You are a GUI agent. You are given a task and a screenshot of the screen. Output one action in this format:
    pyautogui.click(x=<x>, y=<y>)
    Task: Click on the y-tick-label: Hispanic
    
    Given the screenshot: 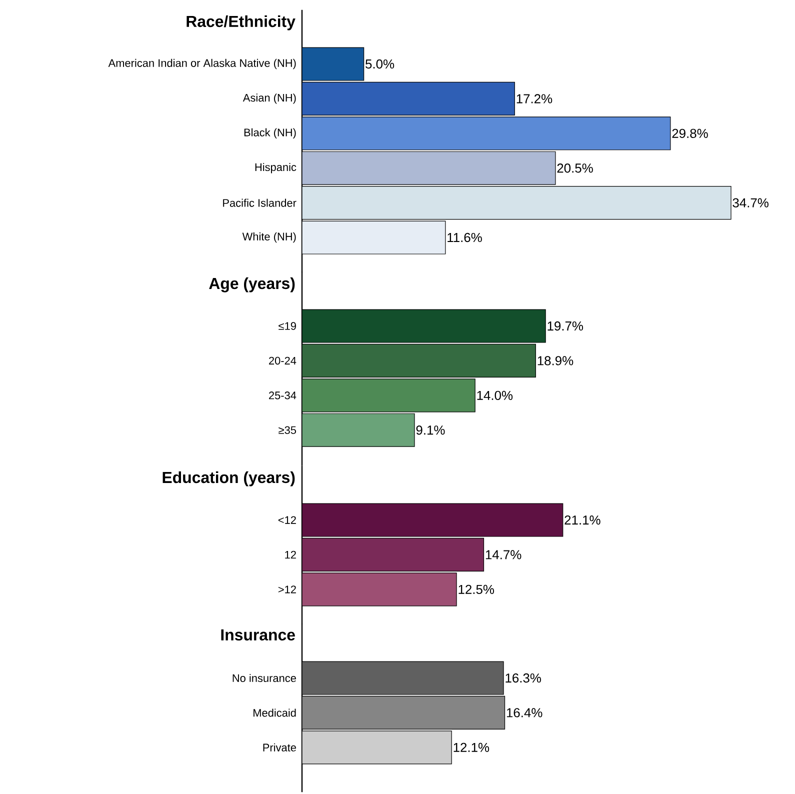 What is the action you would take?
    pyautogui.click(x=275, y=168)
    